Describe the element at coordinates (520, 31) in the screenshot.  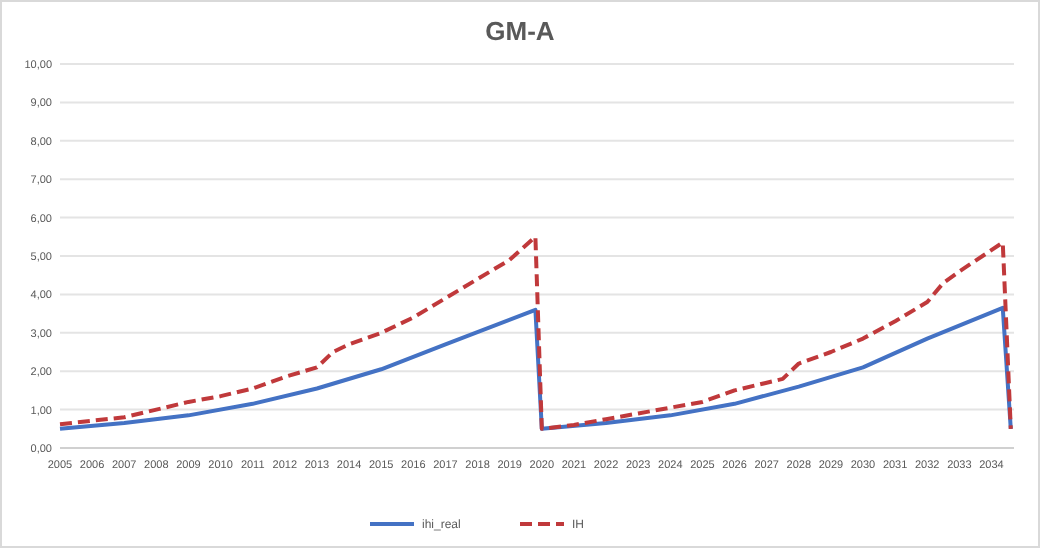
I see `chart-title: GM-A` at that location.